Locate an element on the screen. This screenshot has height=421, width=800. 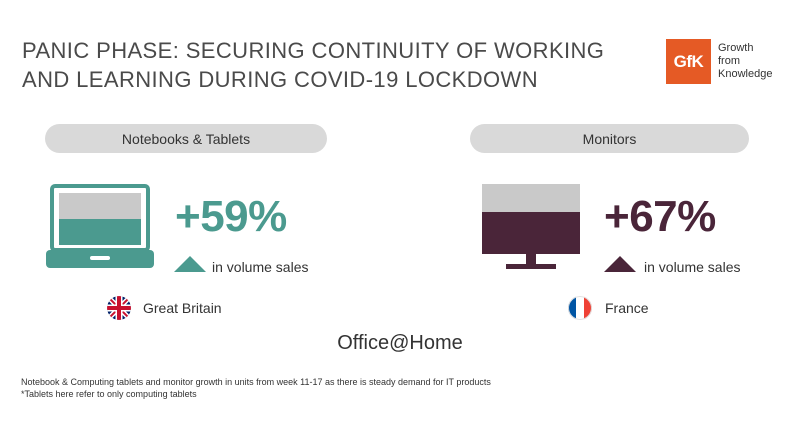
growth-percent-monitors: +67% is located at coordinates (660, 216).